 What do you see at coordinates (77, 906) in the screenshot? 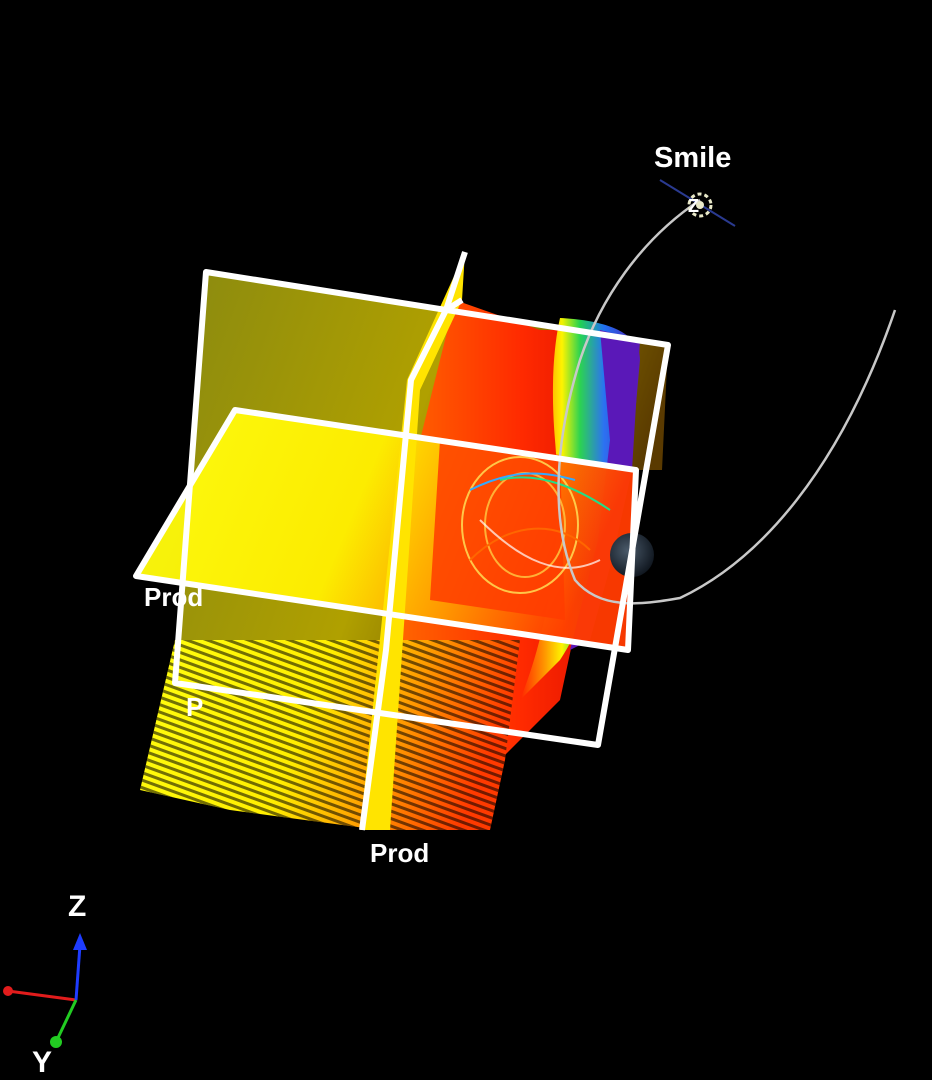
I see `z-axis-label: Z` at bounding box center [77, 906].